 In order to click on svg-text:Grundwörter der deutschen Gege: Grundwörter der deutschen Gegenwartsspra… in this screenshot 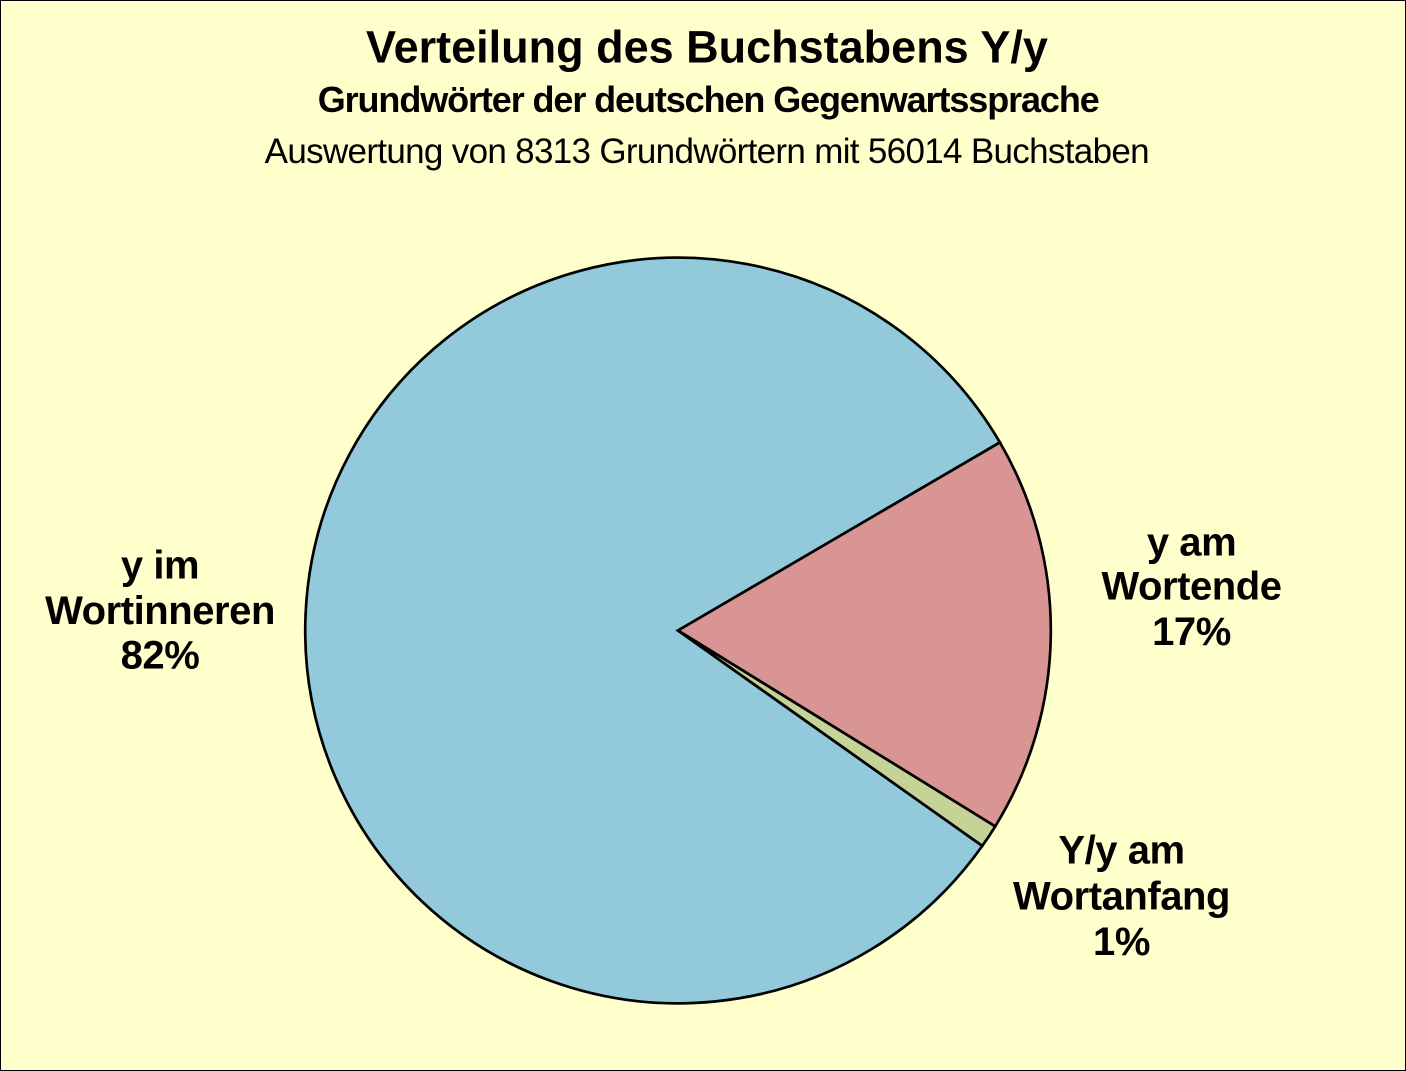, I will do `click(708, 99)`.